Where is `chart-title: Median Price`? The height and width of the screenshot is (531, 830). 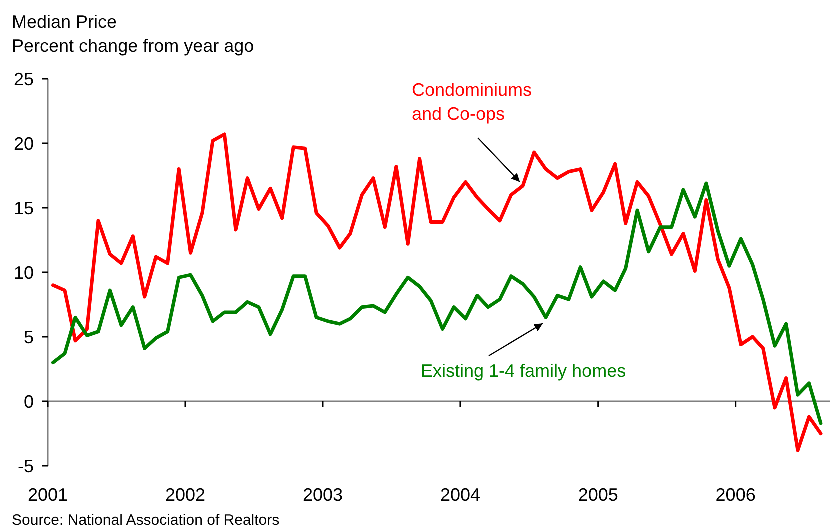 chart-title: Median Price is located at coordinates (65, 22).